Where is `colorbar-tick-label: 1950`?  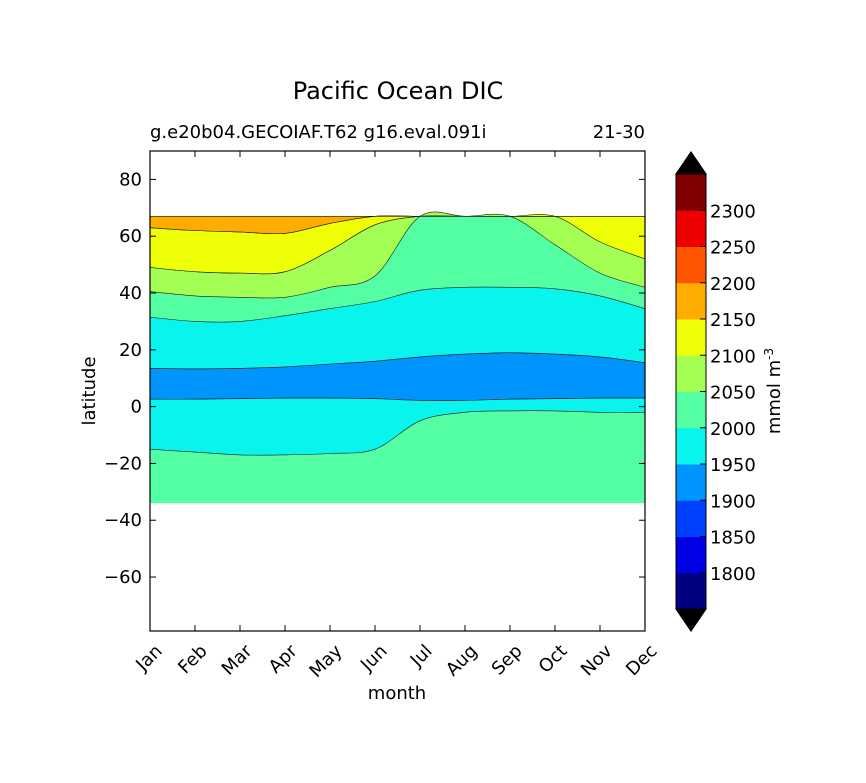 colorbar-tick-label: 1950 is located at coordinates (733, 465).